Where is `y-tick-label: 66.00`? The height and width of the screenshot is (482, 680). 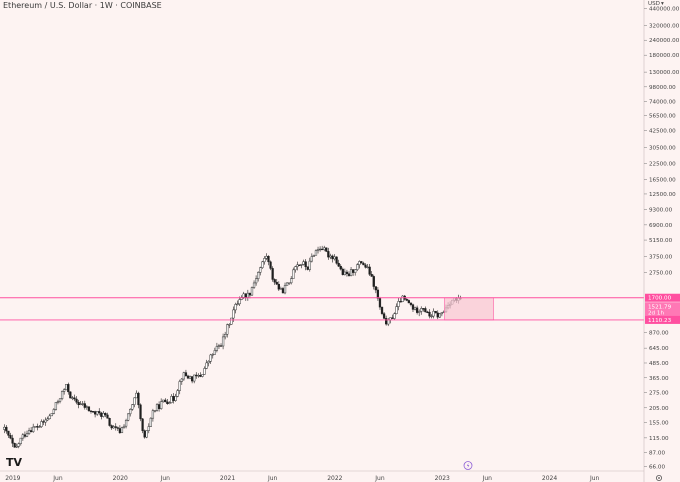 y-tick-label: 66.00 is located at coordinates (657, 468).